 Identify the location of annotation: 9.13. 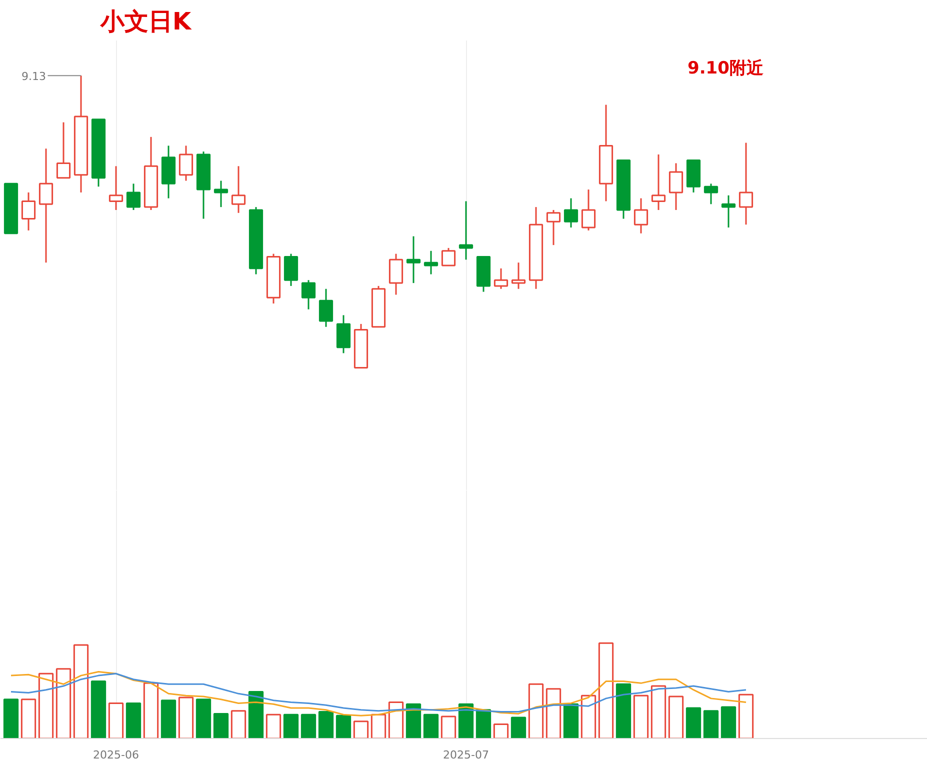
(34, 77).